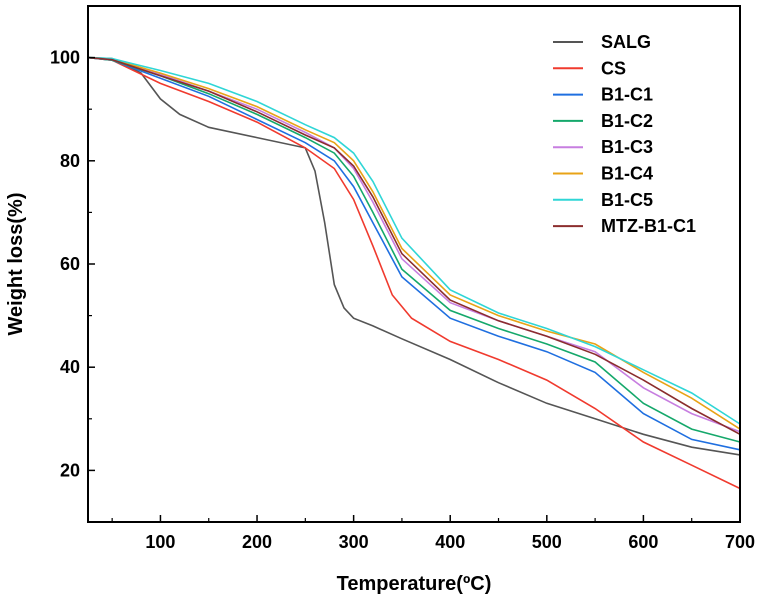  What do you see at coordinates (547, 542) in the screenshot?
I see `x-tick-label: 500` at bounding box center [547, 542].